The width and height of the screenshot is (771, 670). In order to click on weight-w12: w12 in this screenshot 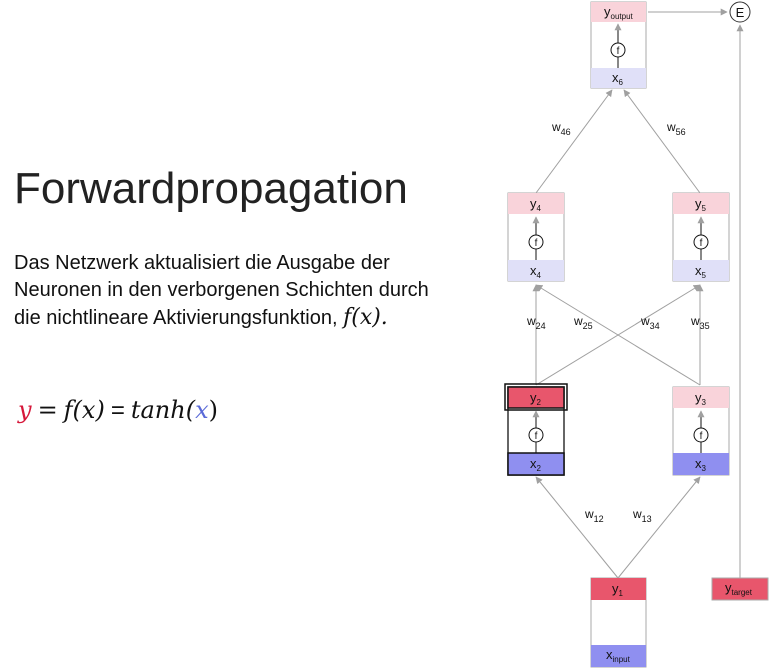, I will do `click(594, 515)`.